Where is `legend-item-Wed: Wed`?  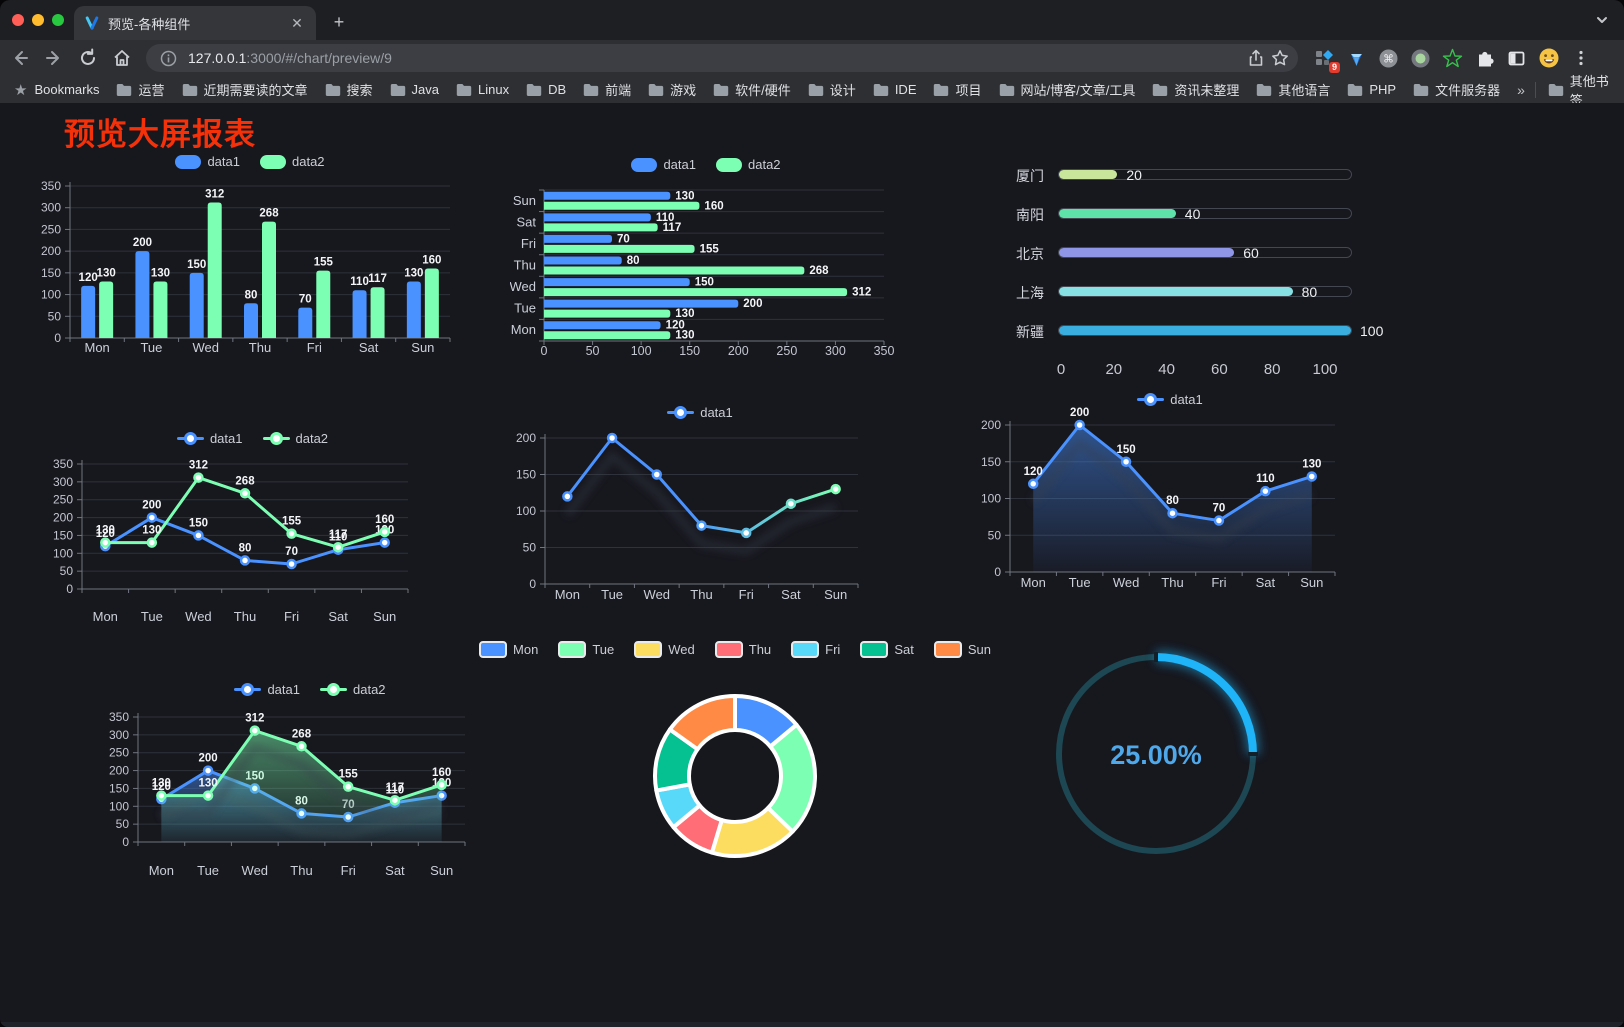 legend-item-Wed: Wed is located at coordinates (664, 649).